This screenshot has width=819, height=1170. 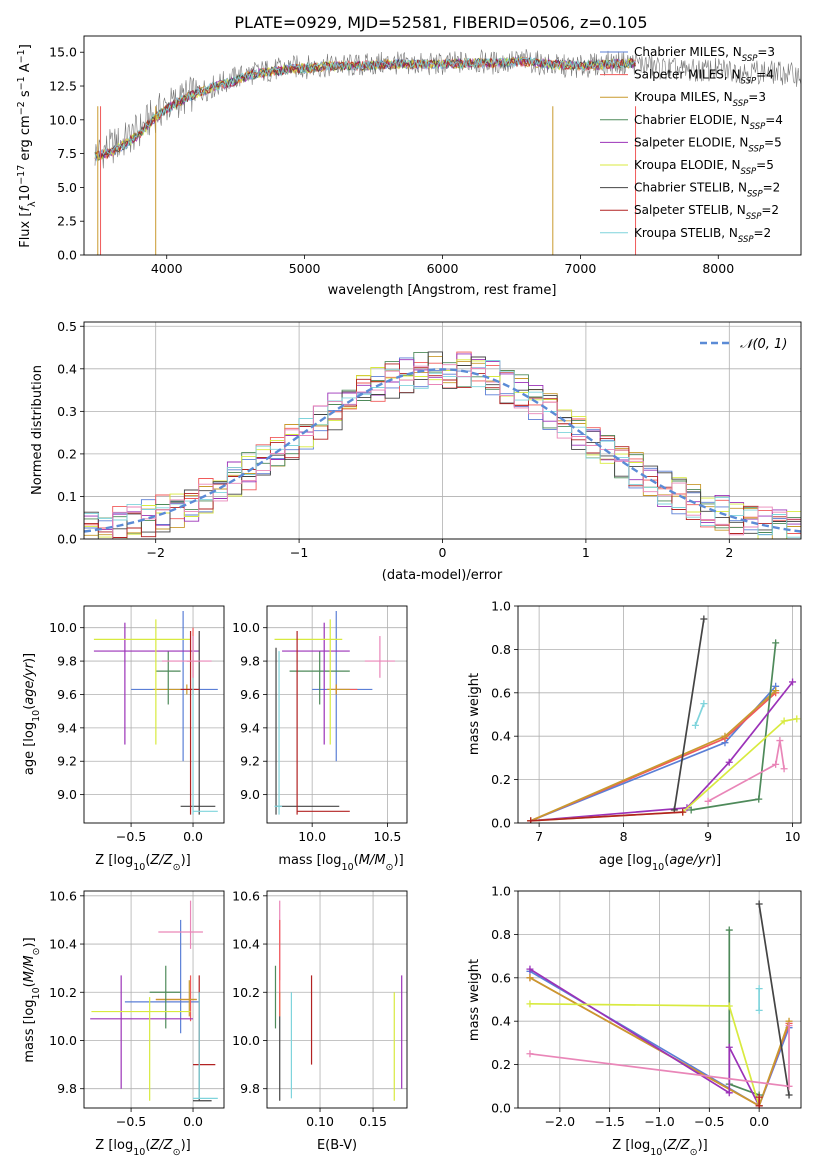 I want to click on weight-vs-Z-ytick-label: 0.0, so click(x=501, y=1108).